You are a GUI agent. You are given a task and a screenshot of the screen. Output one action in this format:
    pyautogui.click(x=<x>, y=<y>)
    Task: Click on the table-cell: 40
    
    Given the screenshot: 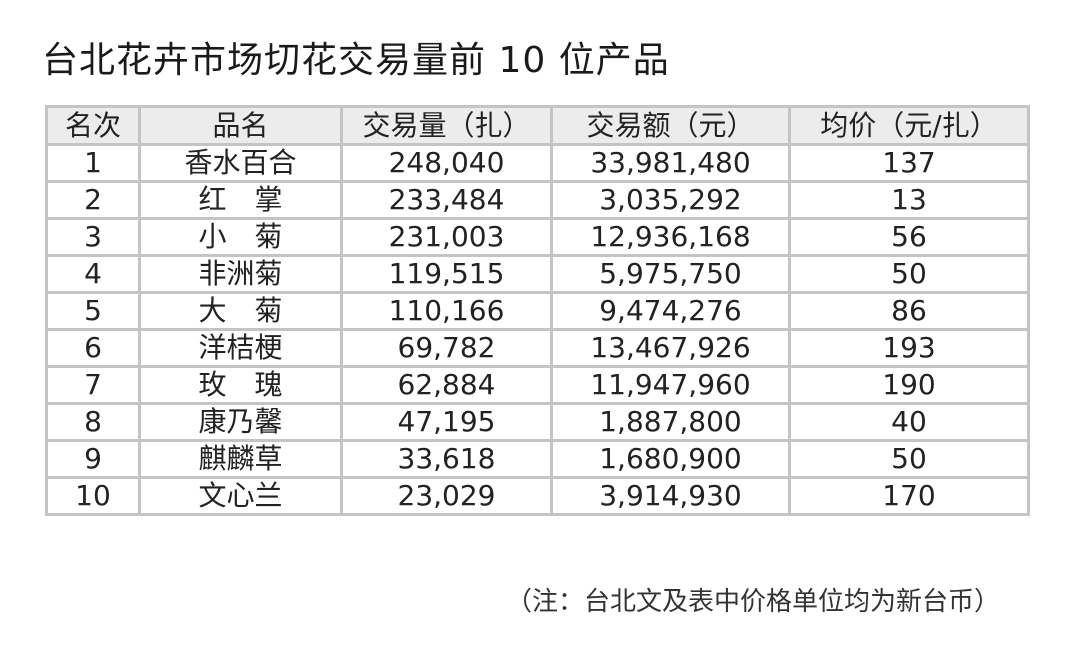 What is the action you would take?
    pyautogui.click(x=909, y=422)
    